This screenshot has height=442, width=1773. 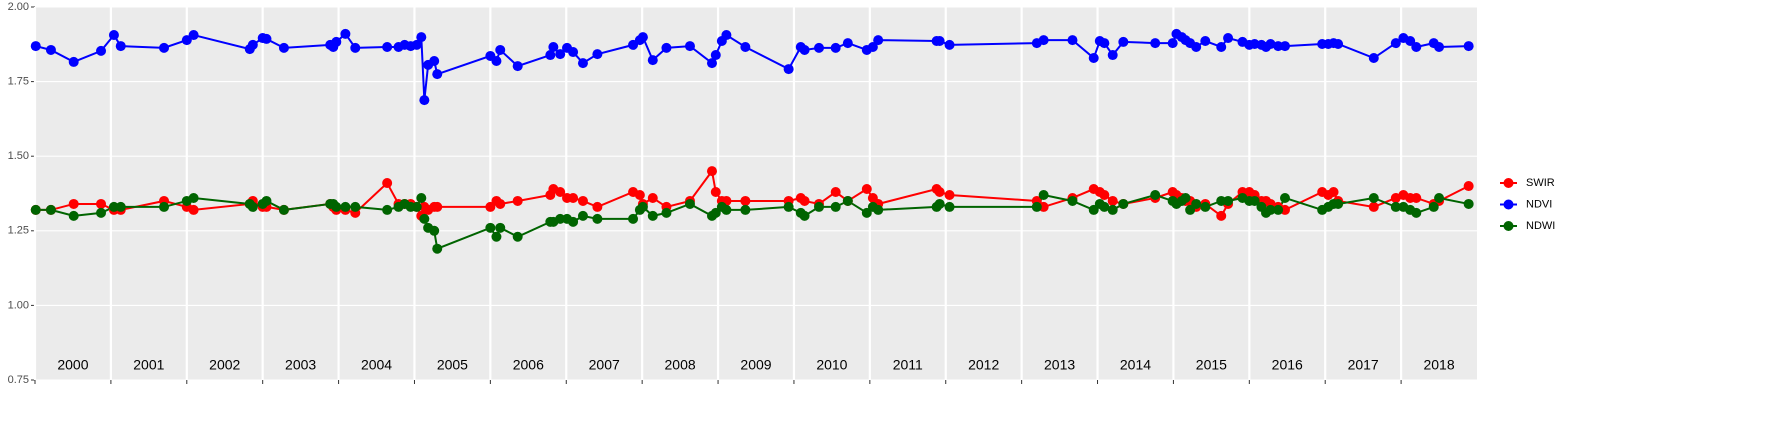 What do you see at coordinates (18, 380) in the screenshot?
I see `y-tick-label: 0.75` at bounding box center [18, 380].